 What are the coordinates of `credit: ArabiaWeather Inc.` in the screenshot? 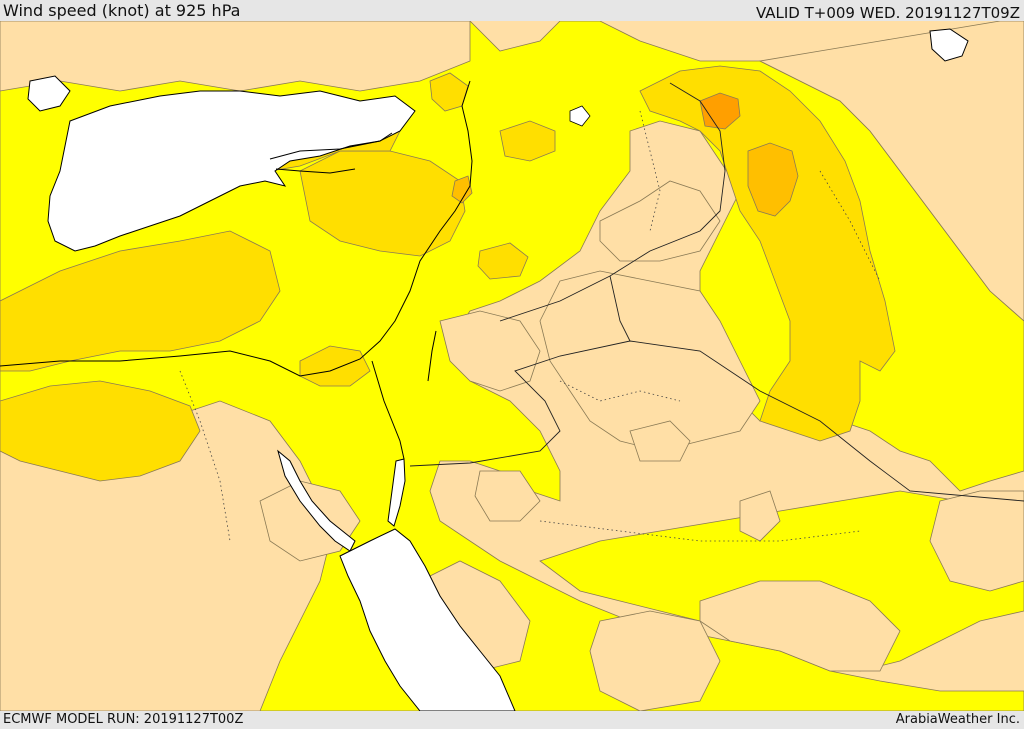 It's located at (957, 719).